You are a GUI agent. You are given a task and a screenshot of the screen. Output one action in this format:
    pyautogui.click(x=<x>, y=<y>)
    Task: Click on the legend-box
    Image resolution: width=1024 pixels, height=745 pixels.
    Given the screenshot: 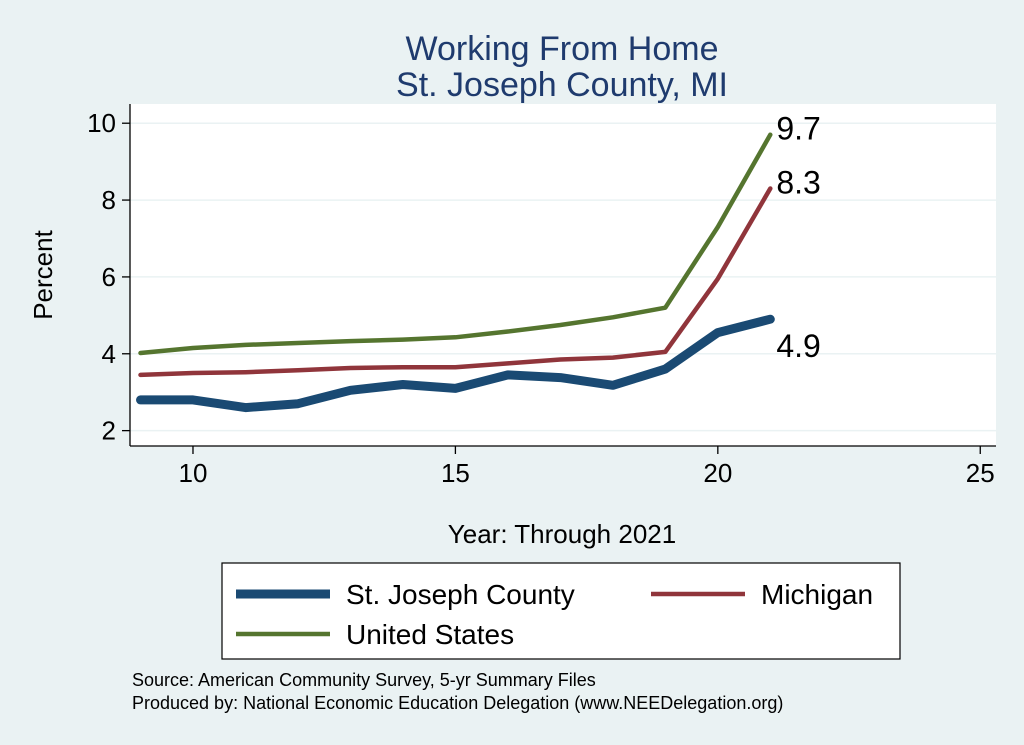 What is the action you would take?
    pyautogui.click(x=561, y=611)
    